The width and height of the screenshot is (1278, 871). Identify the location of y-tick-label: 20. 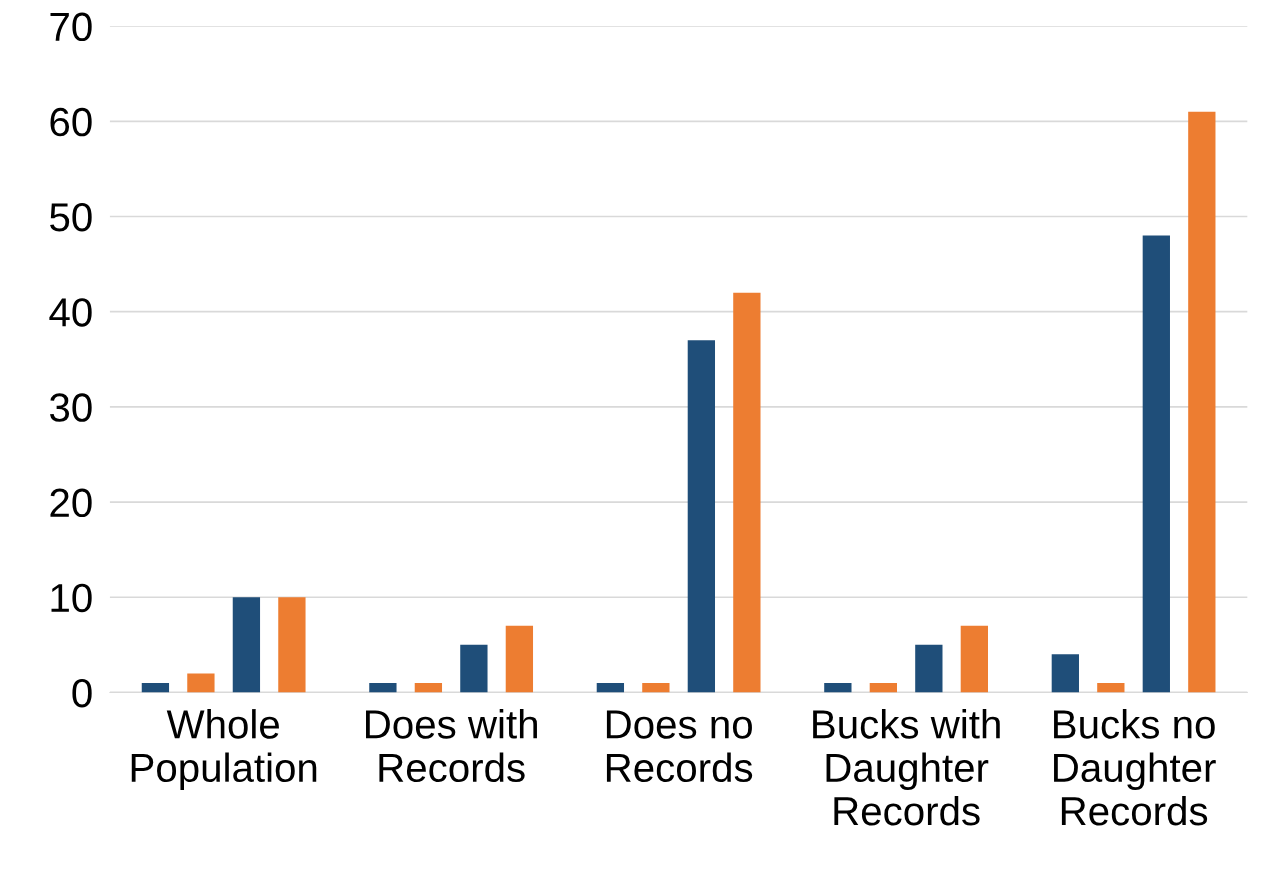
(71, 503).